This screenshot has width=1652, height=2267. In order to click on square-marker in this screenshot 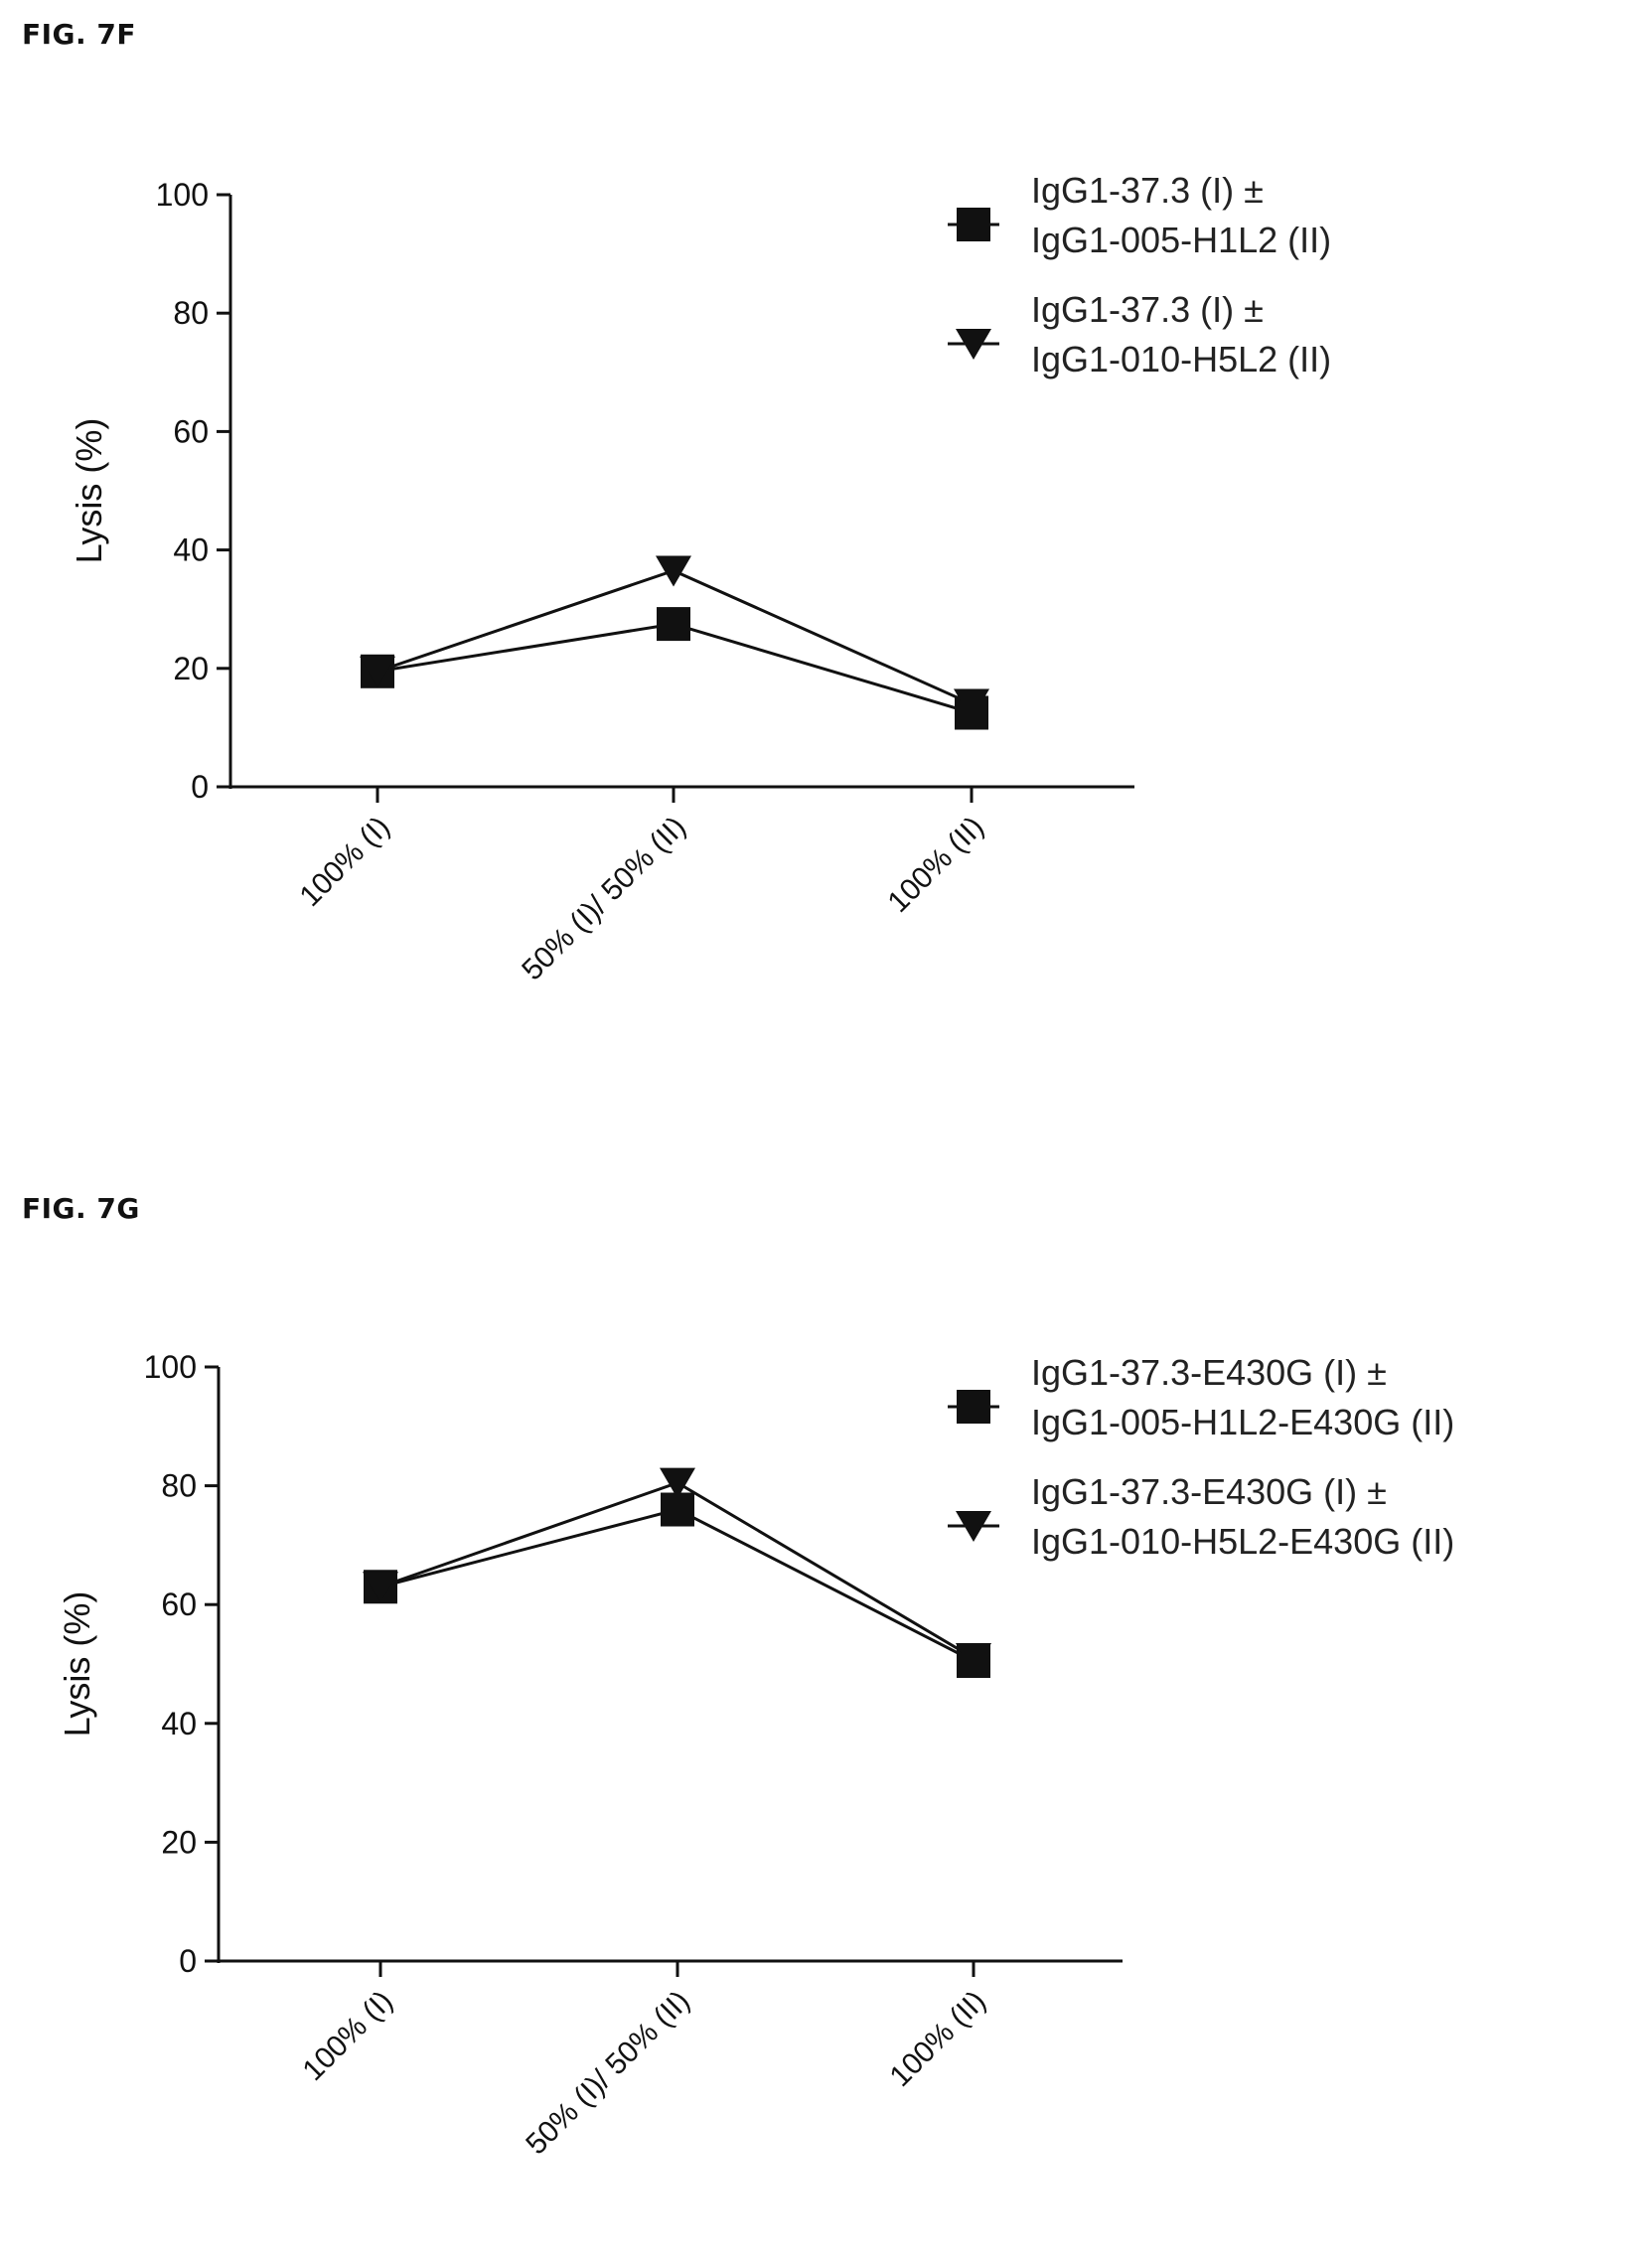, I will do `click(673, 624)`.